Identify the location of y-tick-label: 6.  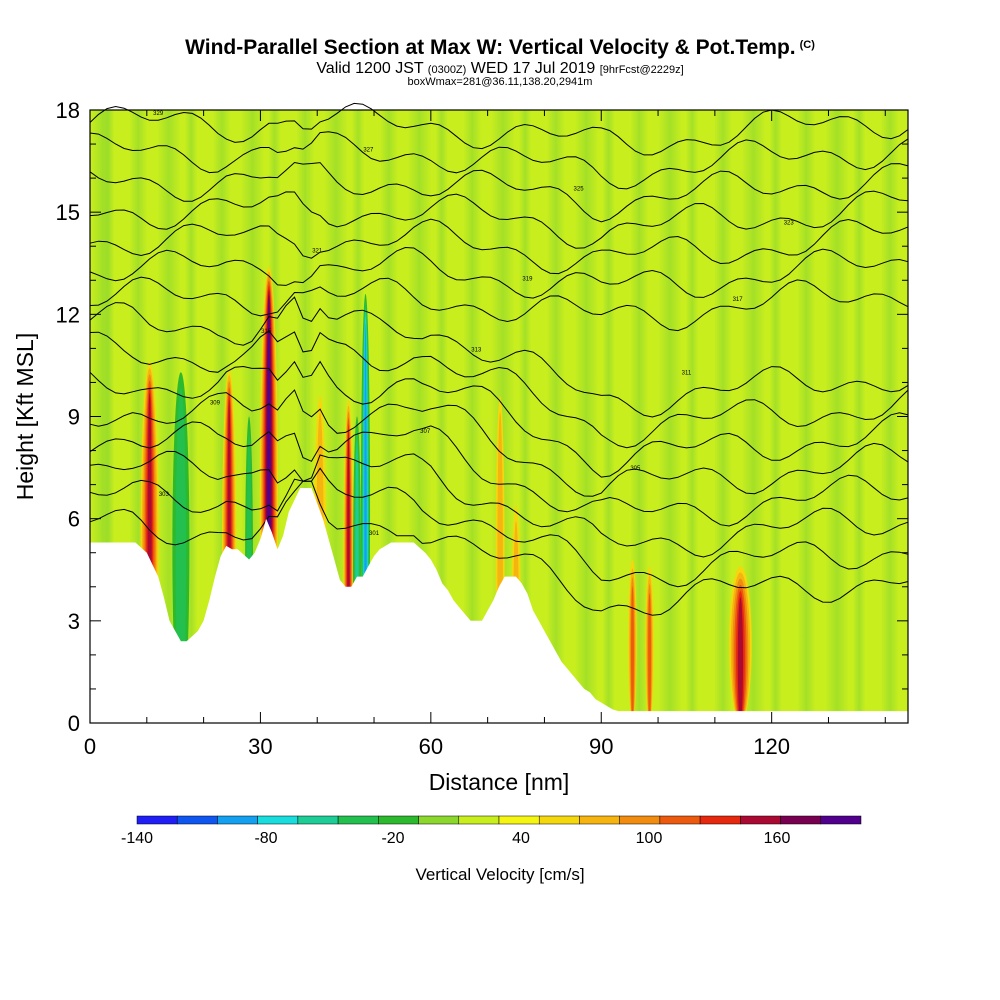
(74, 519).